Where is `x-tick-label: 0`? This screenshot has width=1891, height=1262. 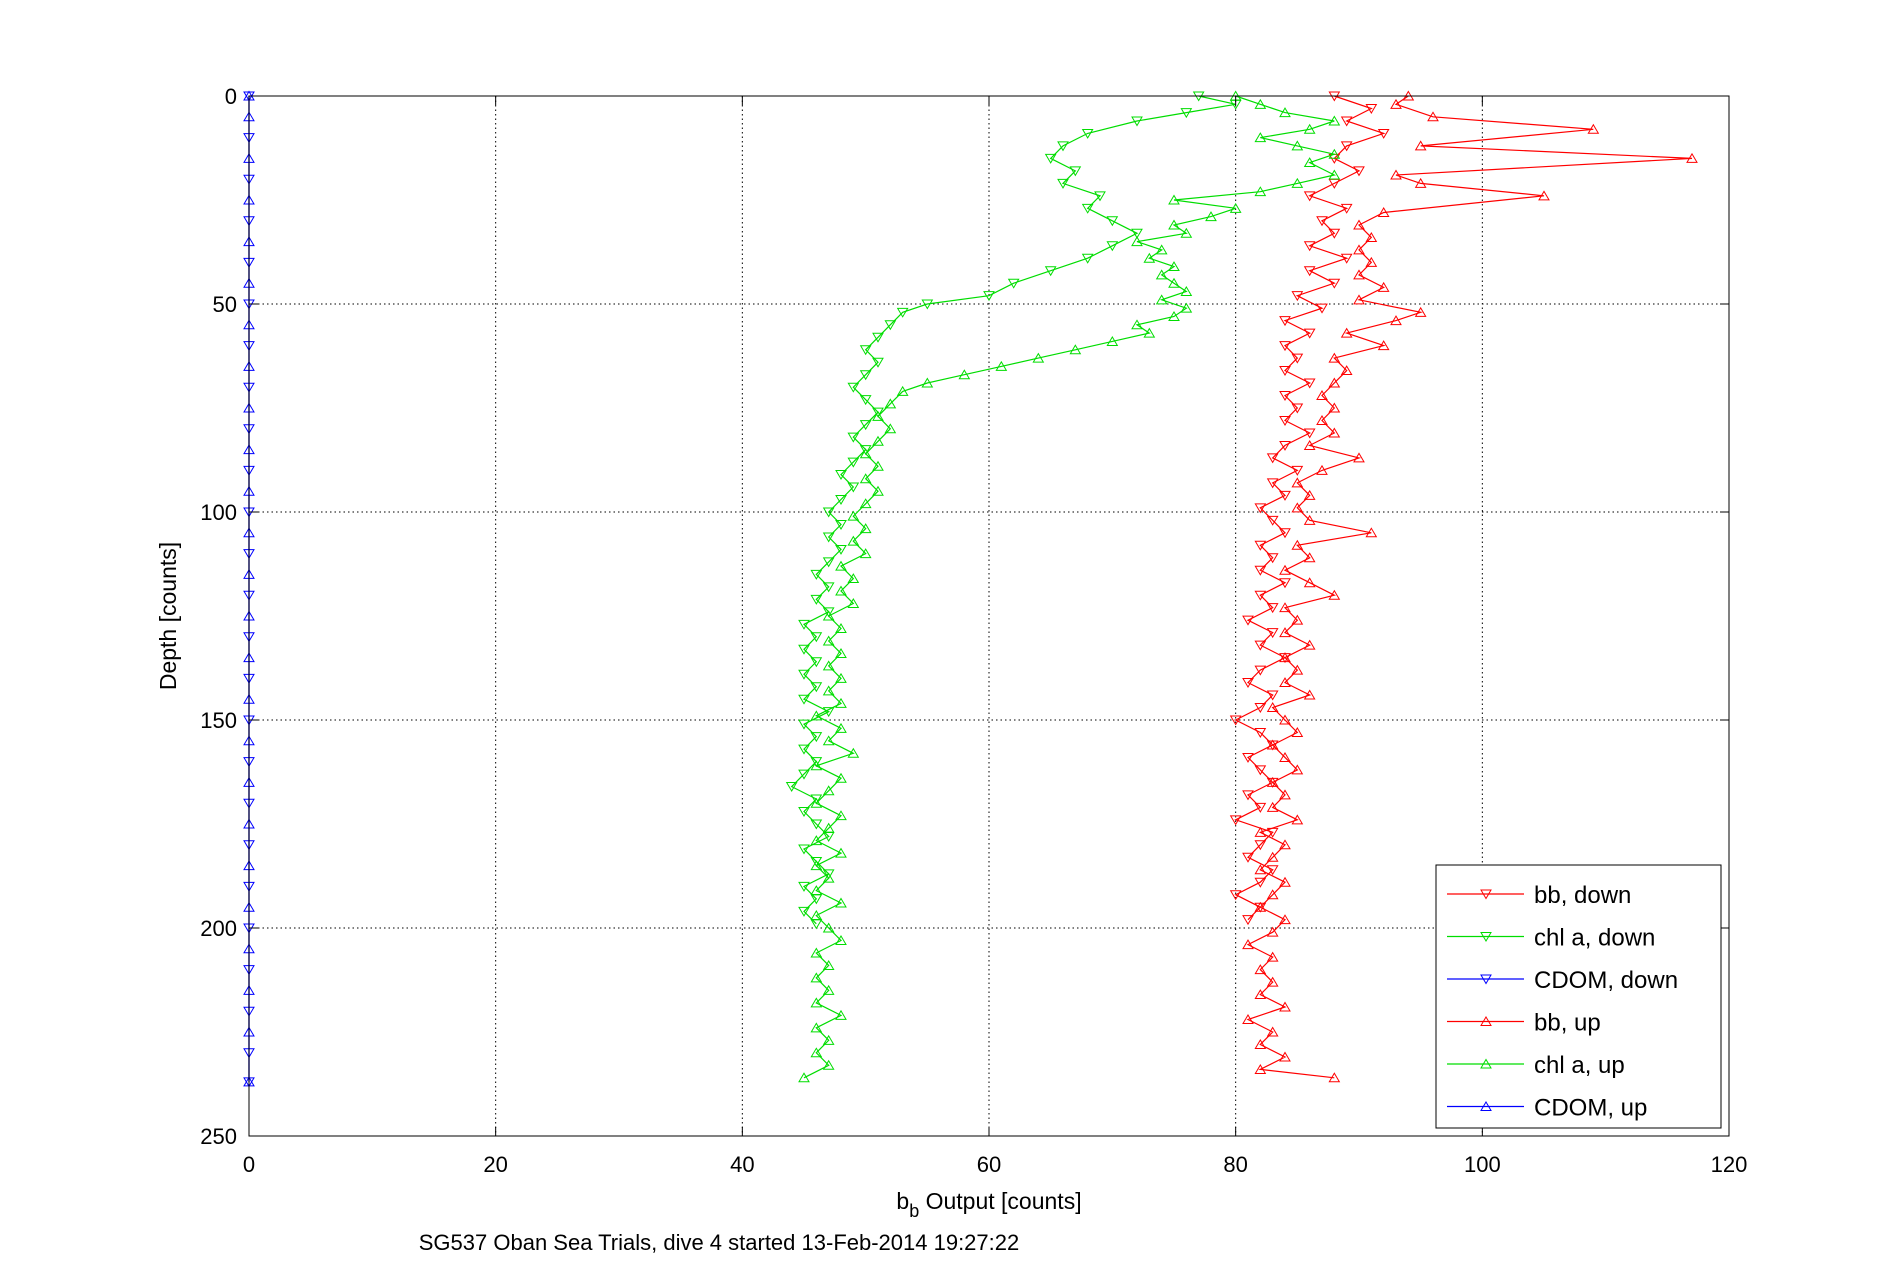 x-tick-label: 0 is located at coordinates (249, 1164).